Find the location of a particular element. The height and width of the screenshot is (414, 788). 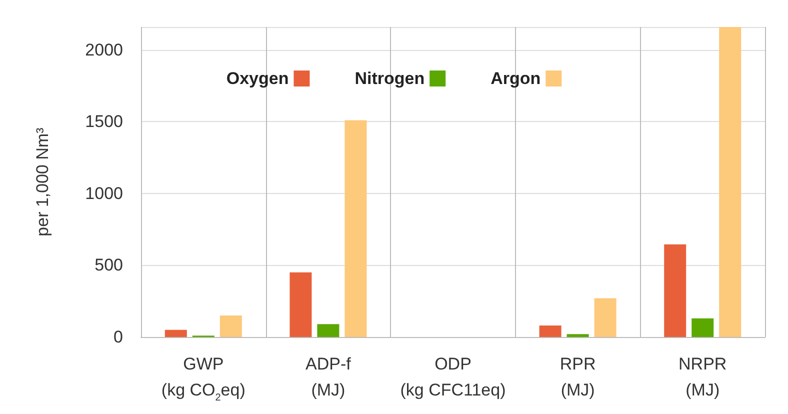

y-tick-label: 0 is located at coordinates (118, 337).